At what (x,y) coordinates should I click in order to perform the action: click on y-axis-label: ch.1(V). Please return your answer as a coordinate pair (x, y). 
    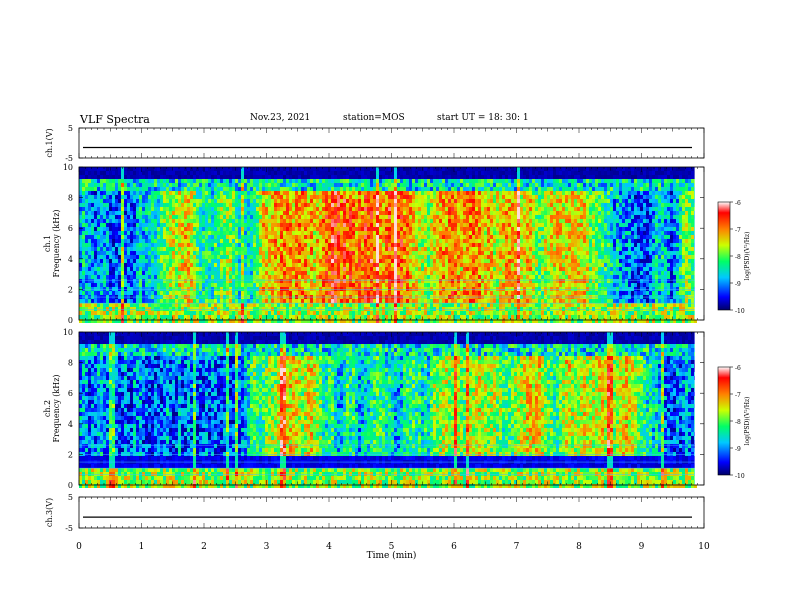
    Looking at the image, I should click on (49, 142).